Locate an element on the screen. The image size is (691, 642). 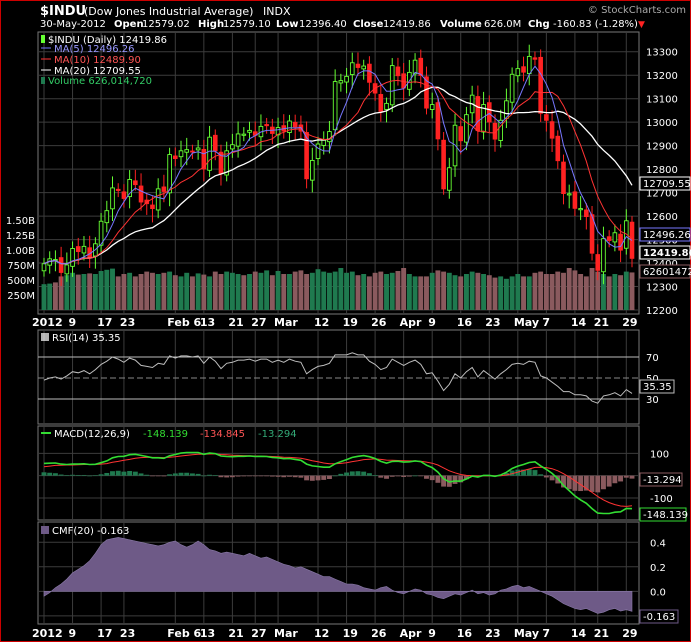
macd-value: -148.139 is located at coordinates (165, 434).